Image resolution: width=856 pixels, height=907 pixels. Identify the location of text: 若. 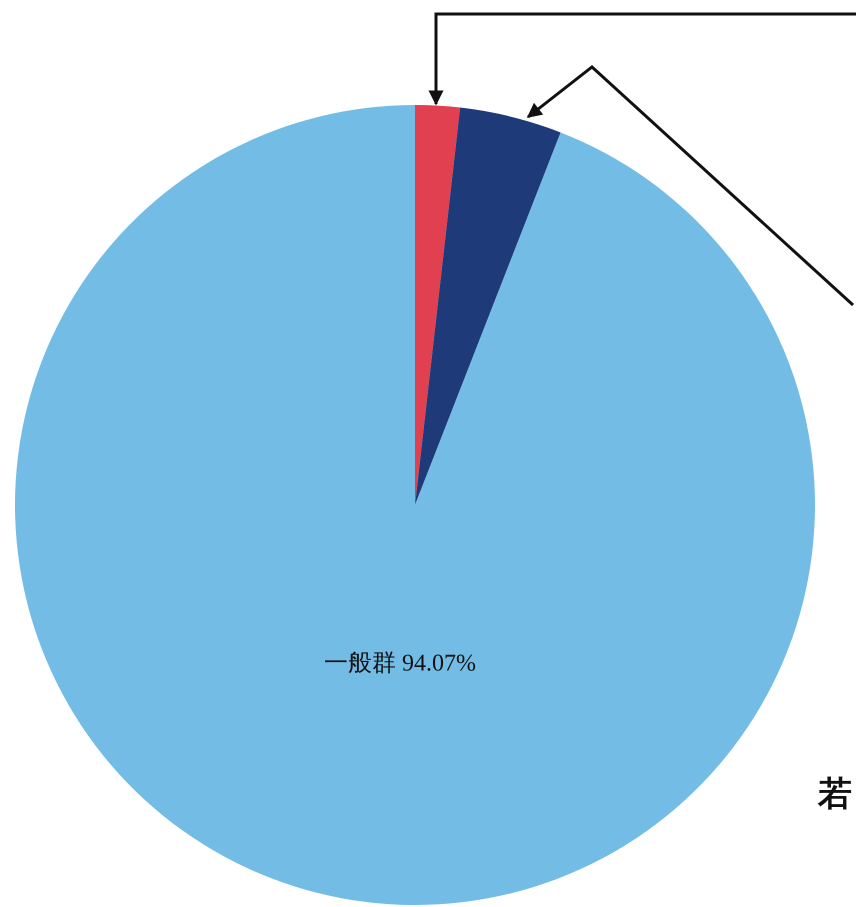
(834, 794).